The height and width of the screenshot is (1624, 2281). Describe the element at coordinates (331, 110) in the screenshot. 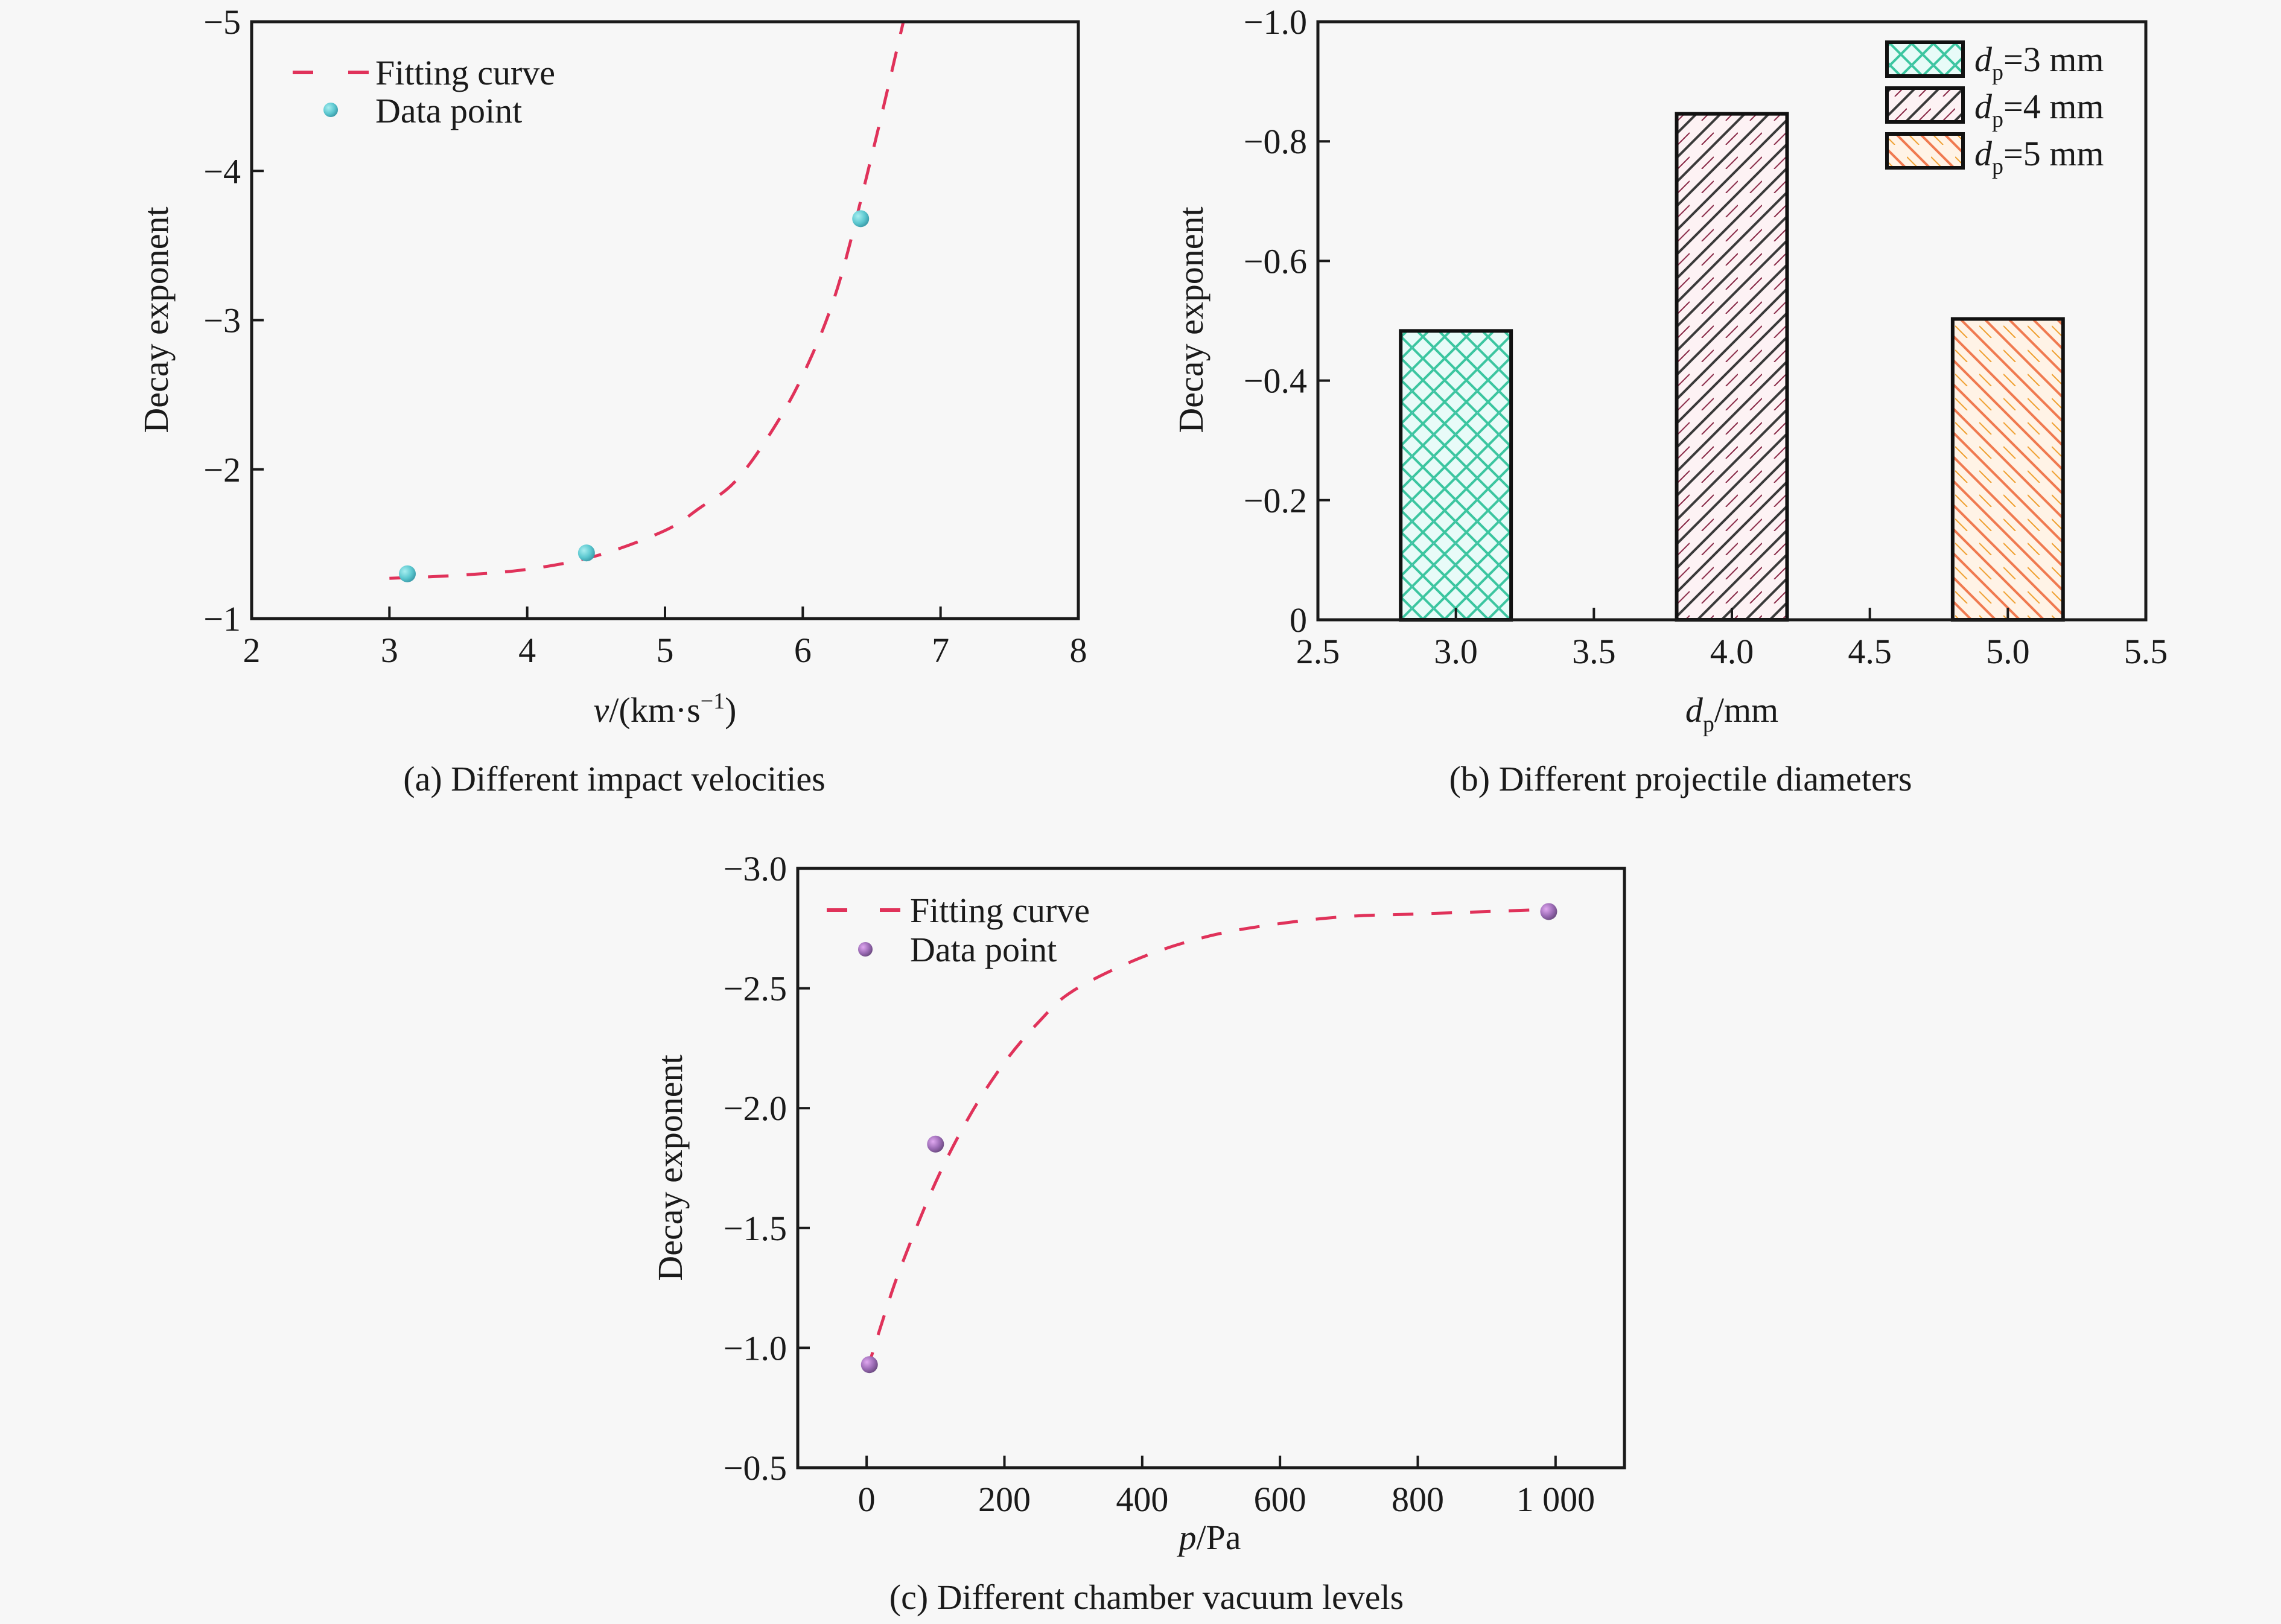

I see `panel-a-legend-point-swatch` at that location.